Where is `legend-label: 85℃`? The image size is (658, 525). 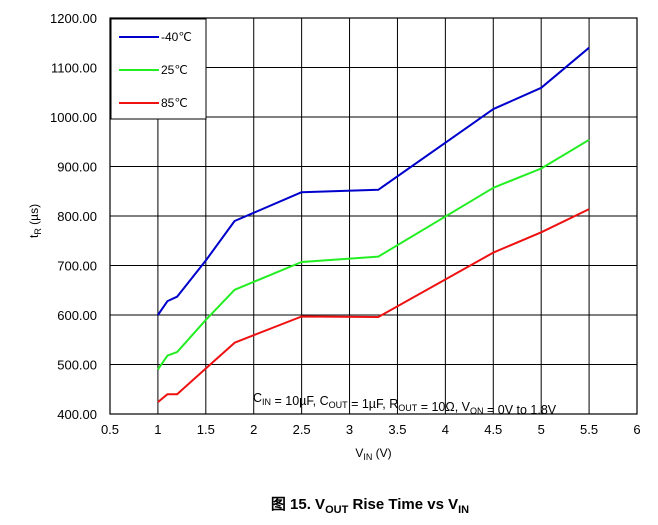
legend-label: 85℃ is located at coordinates (174, 103).